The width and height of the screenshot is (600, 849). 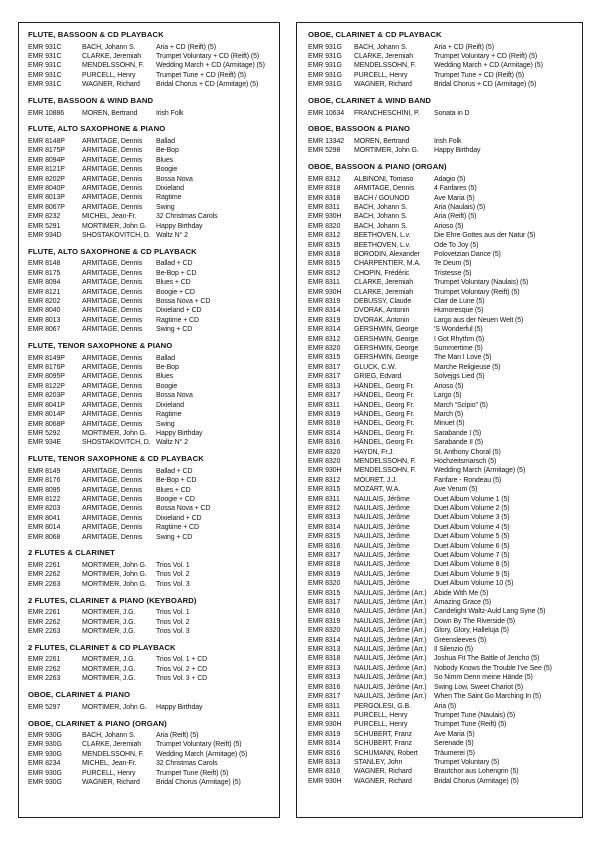 What do you see at coordinates (383, 85) in the screenshot?
I see `composer-name: WAGNER, Richard` at bounding box center [383, 85].